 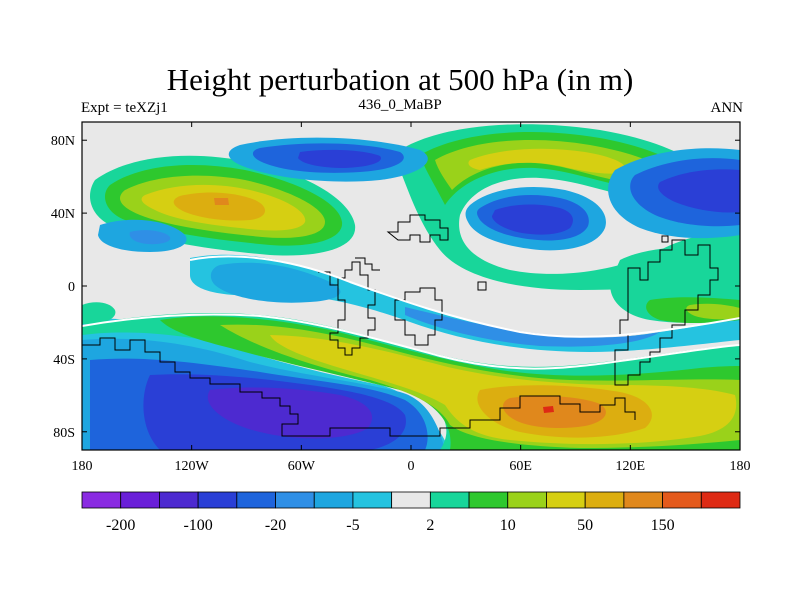 I want to click on eurasia-yellow, so click(x=551, y=165).